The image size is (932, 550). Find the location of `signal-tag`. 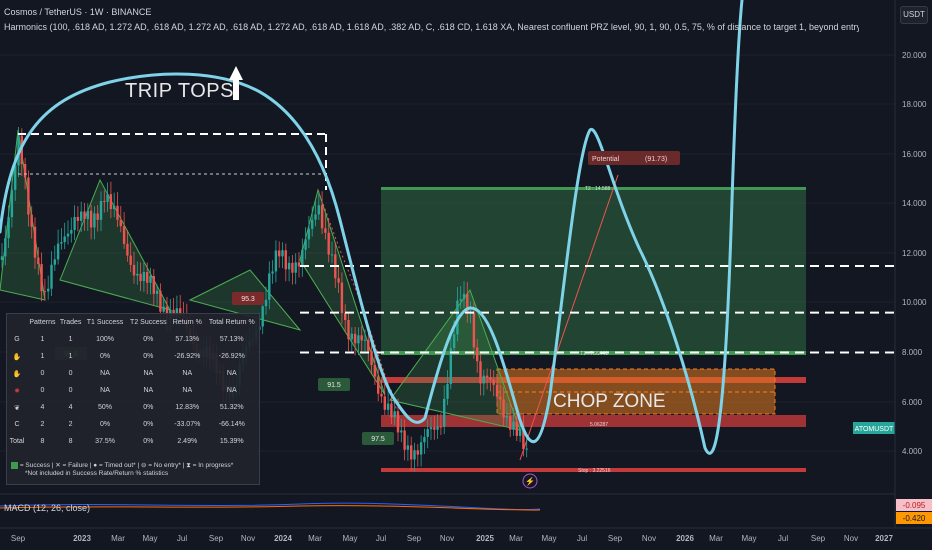

signal-tag is located at coordinates (914, 518).